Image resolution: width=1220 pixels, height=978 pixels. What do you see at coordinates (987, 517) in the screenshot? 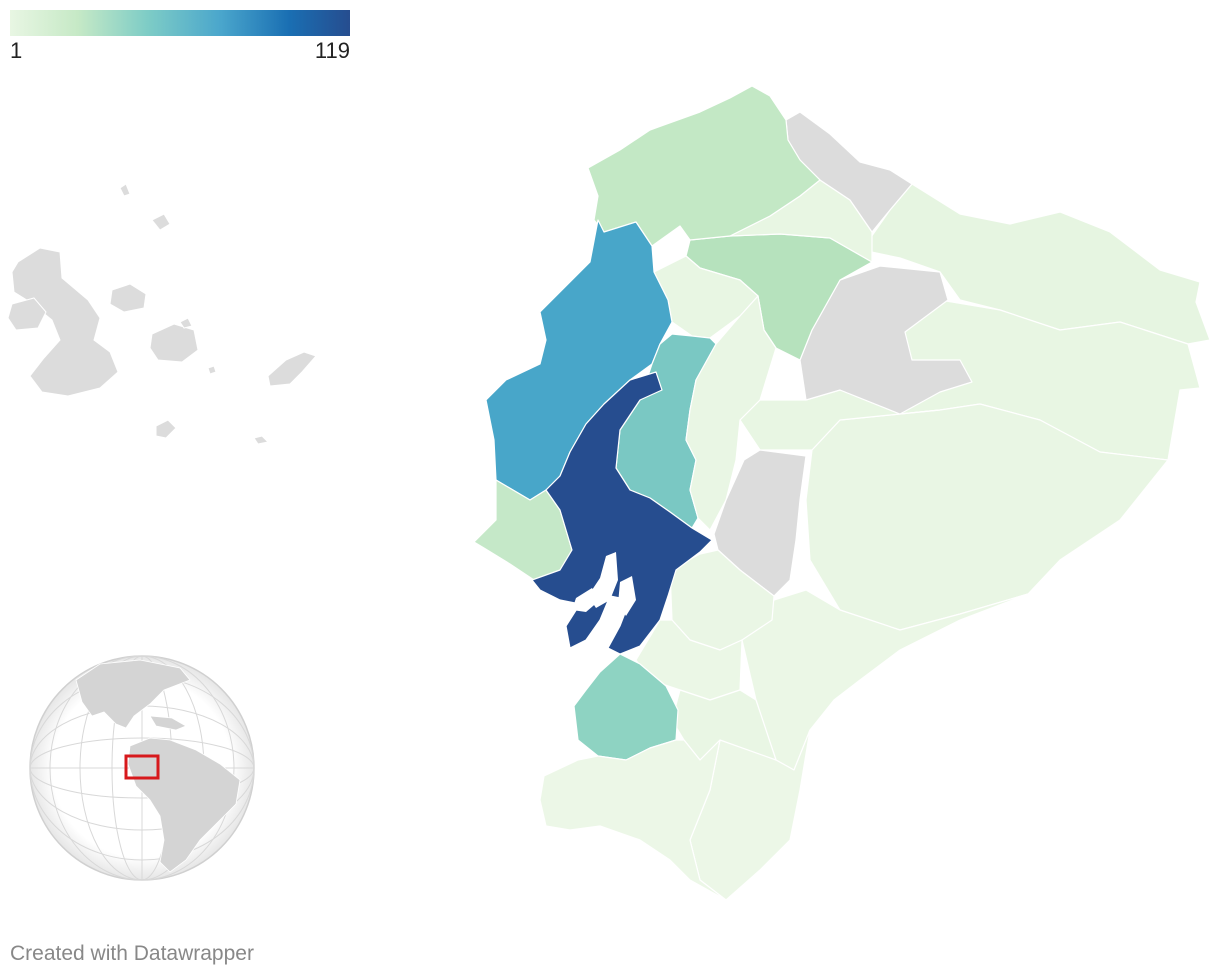
I see `province-pastaza` at bounding box center [987, 517].